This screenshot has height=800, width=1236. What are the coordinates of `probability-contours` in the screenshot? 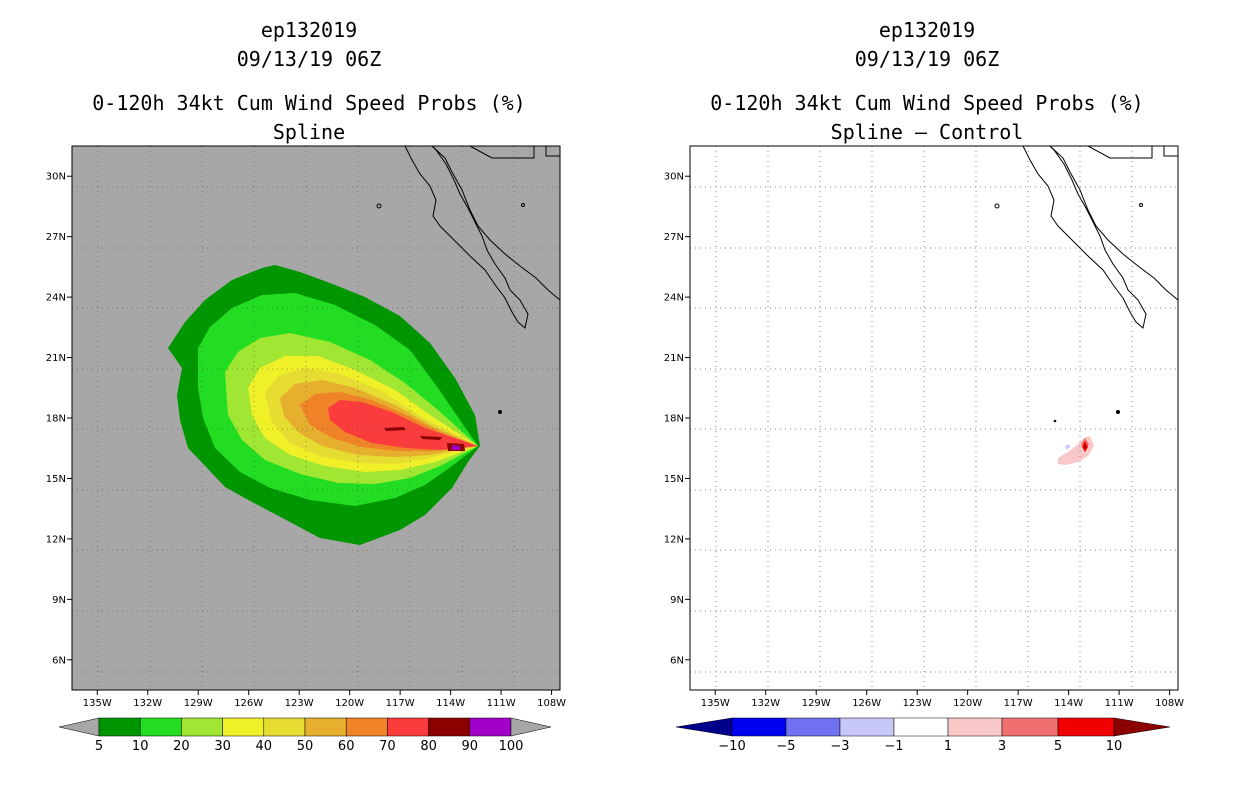 It's located at (324, 405).